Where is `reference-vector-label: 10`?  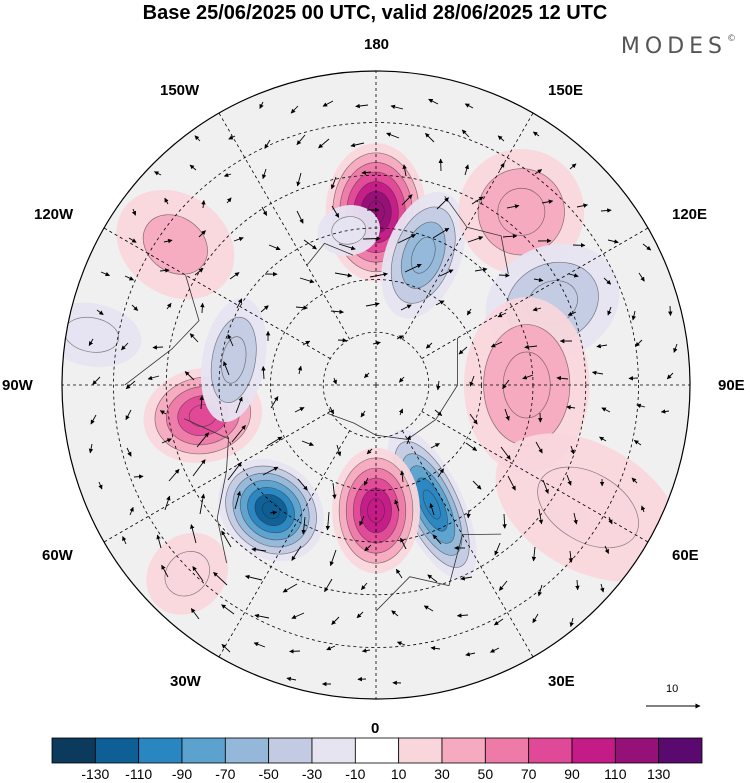
reference-vector-label: 10 is located at coordinates (672, 689).